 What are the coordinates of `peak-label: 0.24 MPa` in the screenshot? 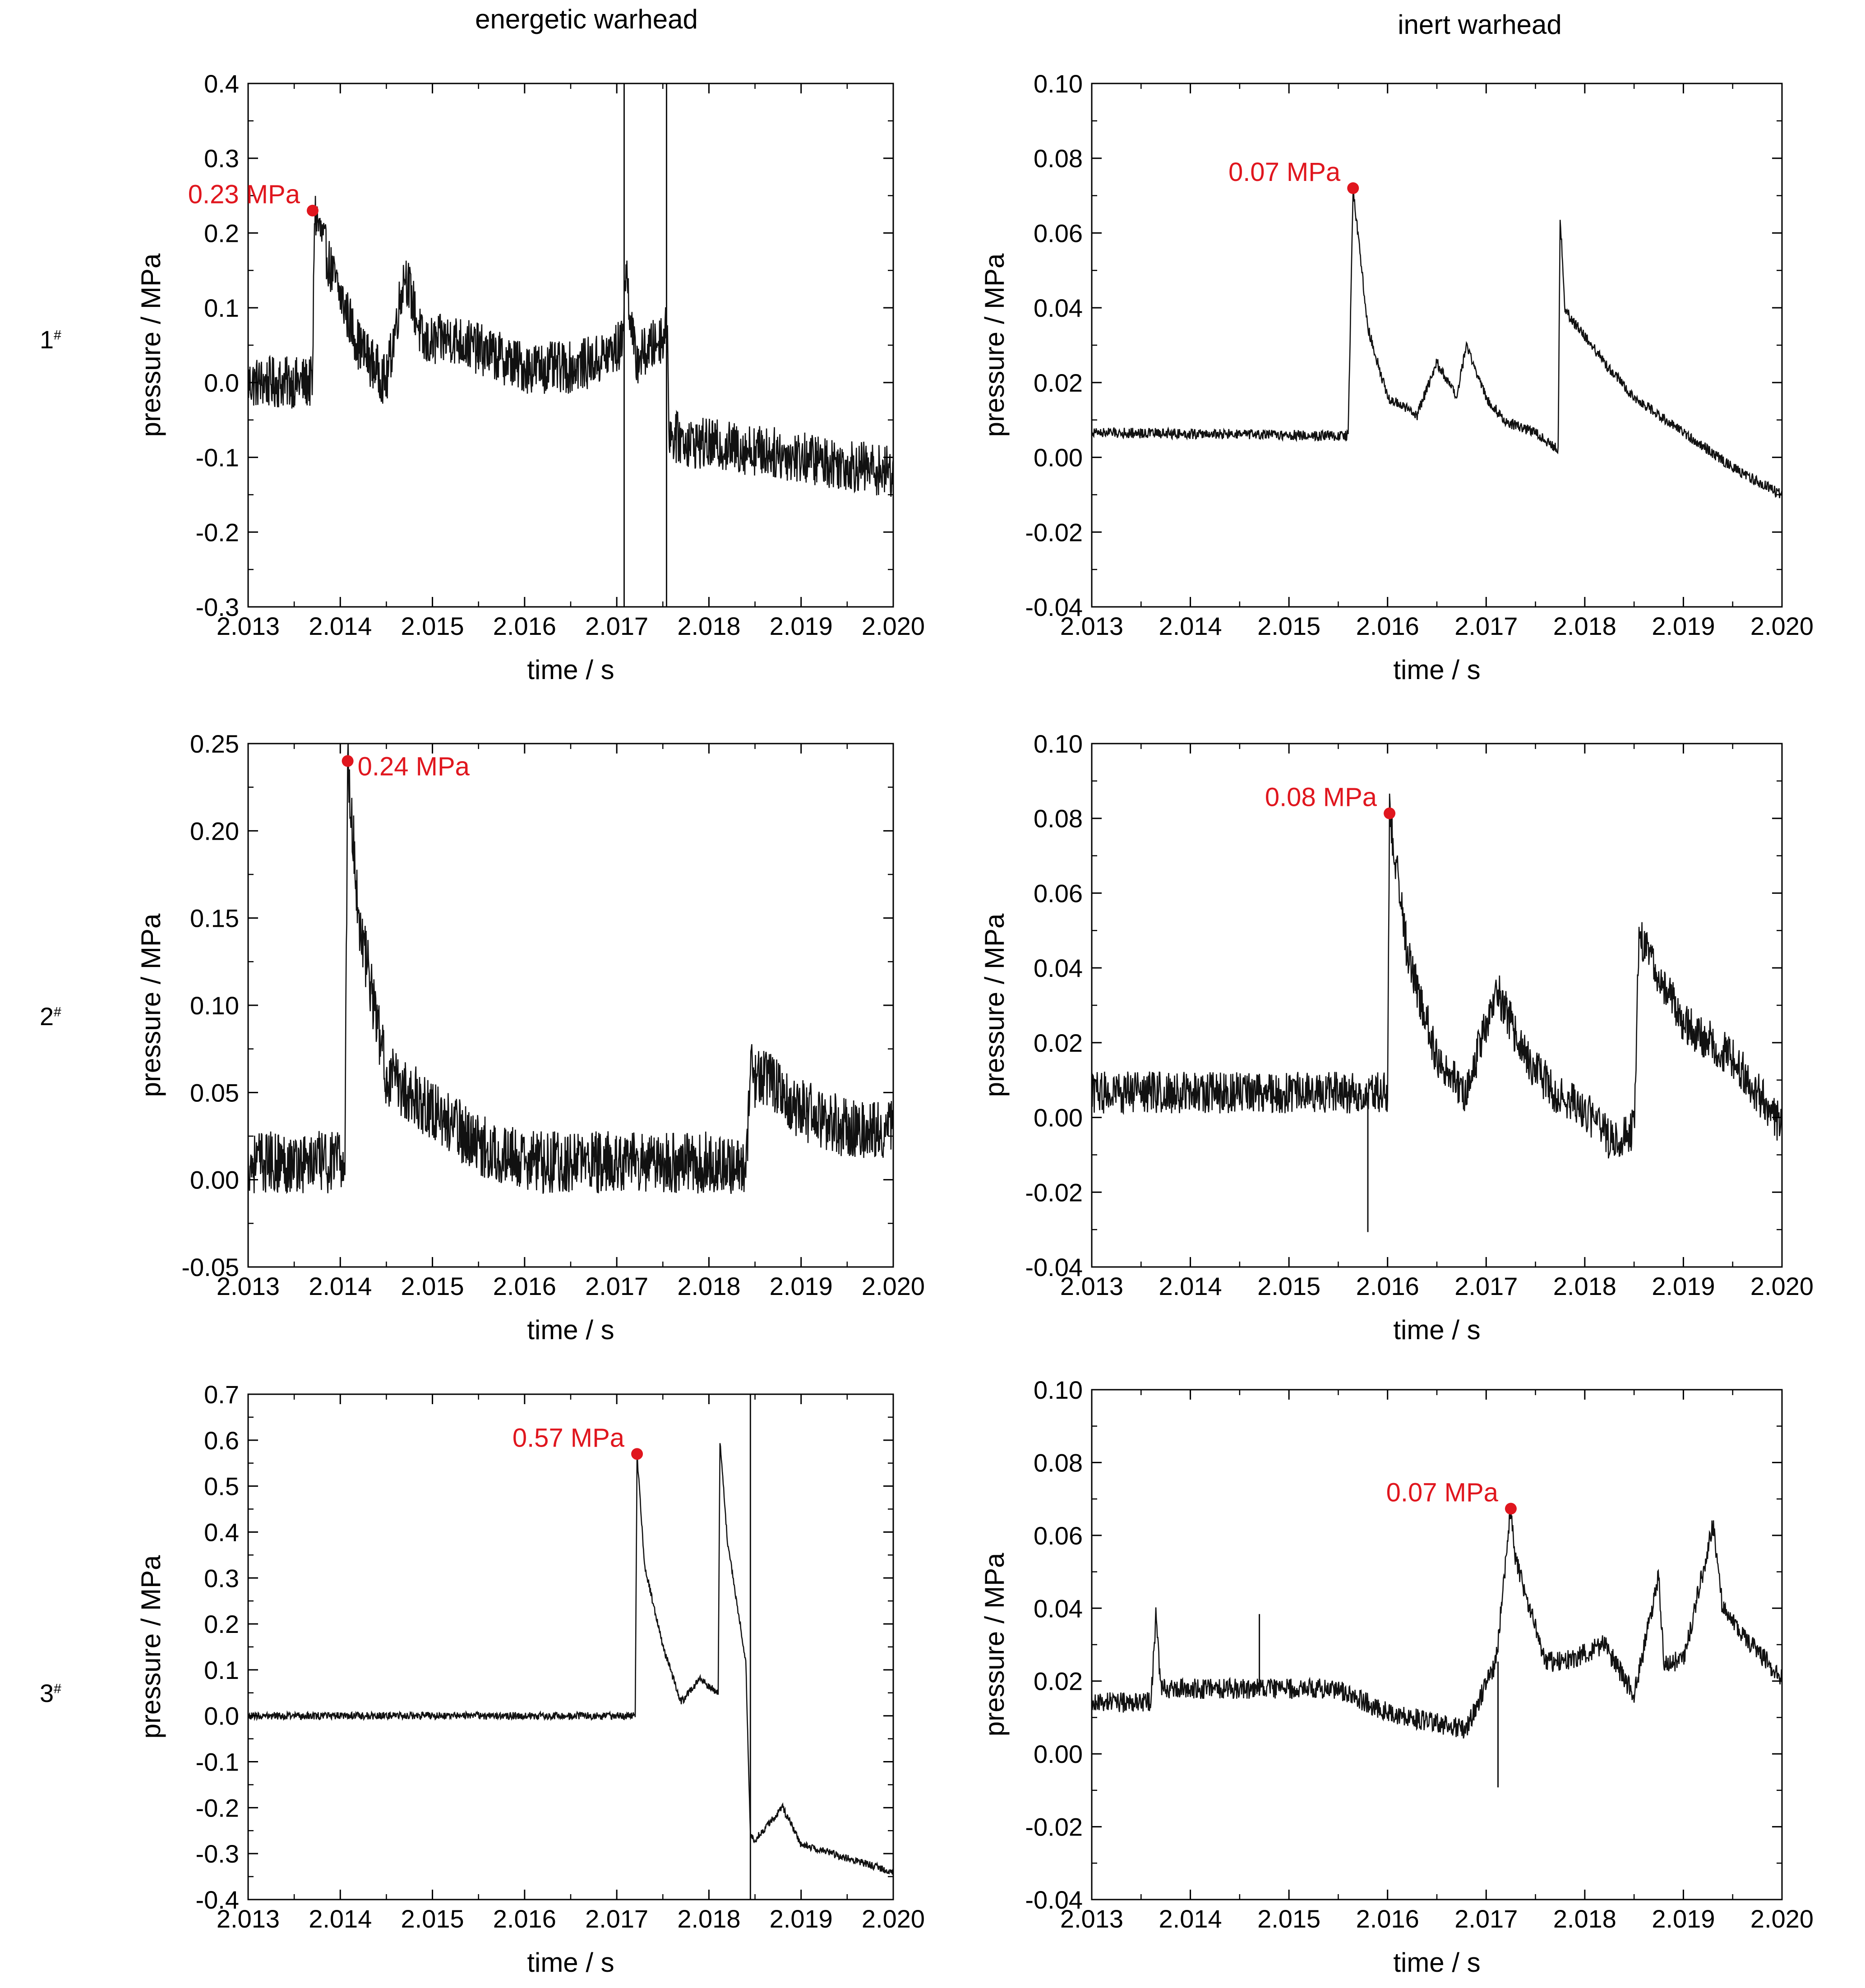 It's located at (414, 766).